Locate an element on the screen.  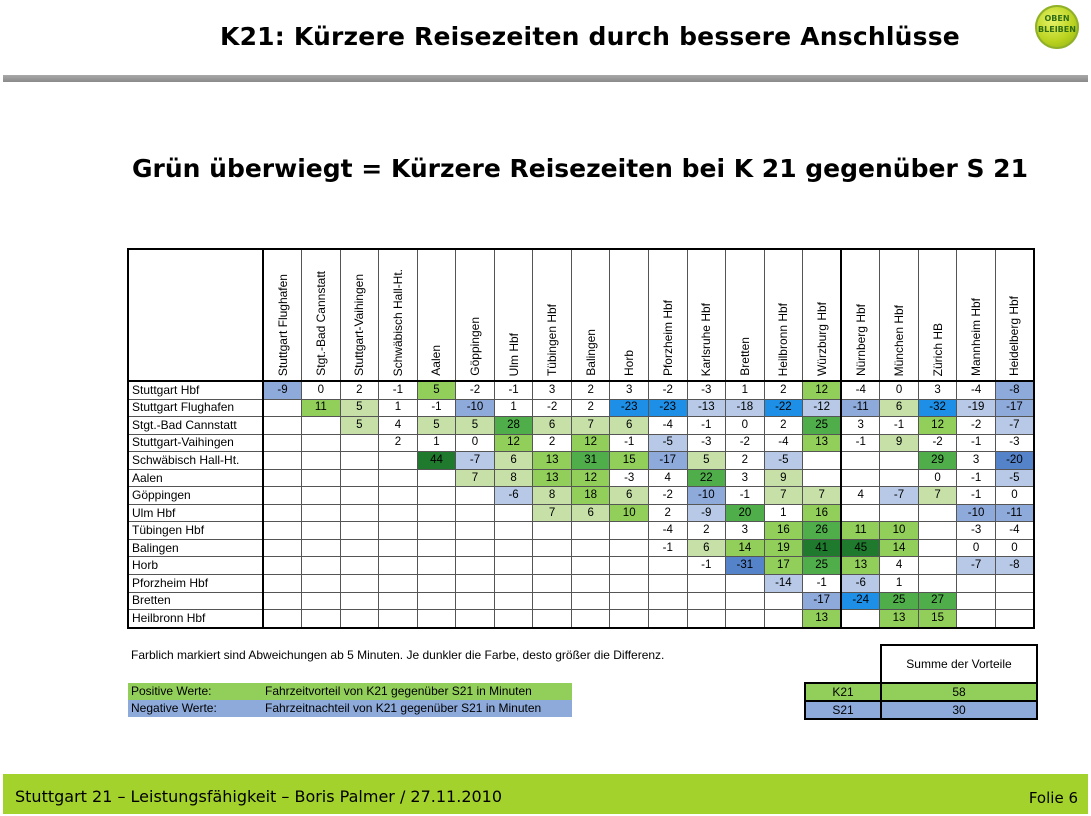
column-header: Stuttgart Flughafen is located at coordinates (282, 315).